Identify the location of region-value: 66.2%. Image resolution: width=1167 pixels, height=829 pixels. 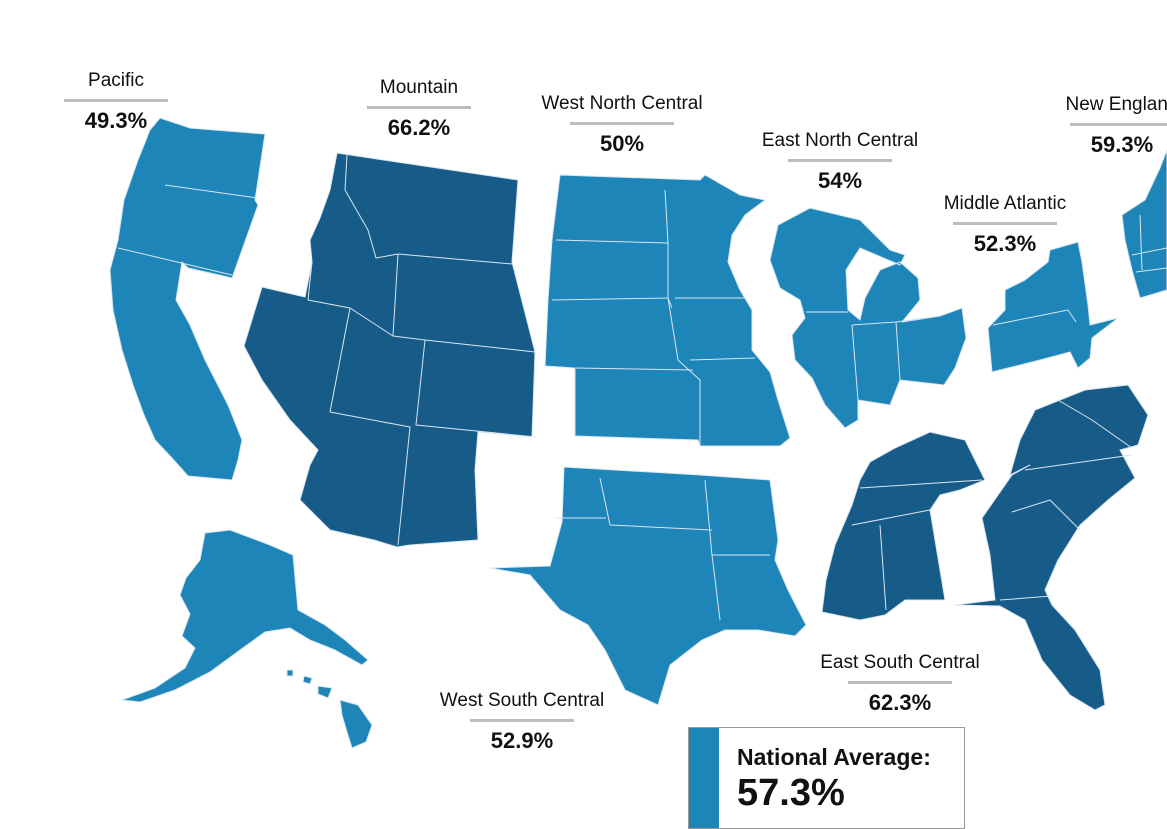
(419, 127).